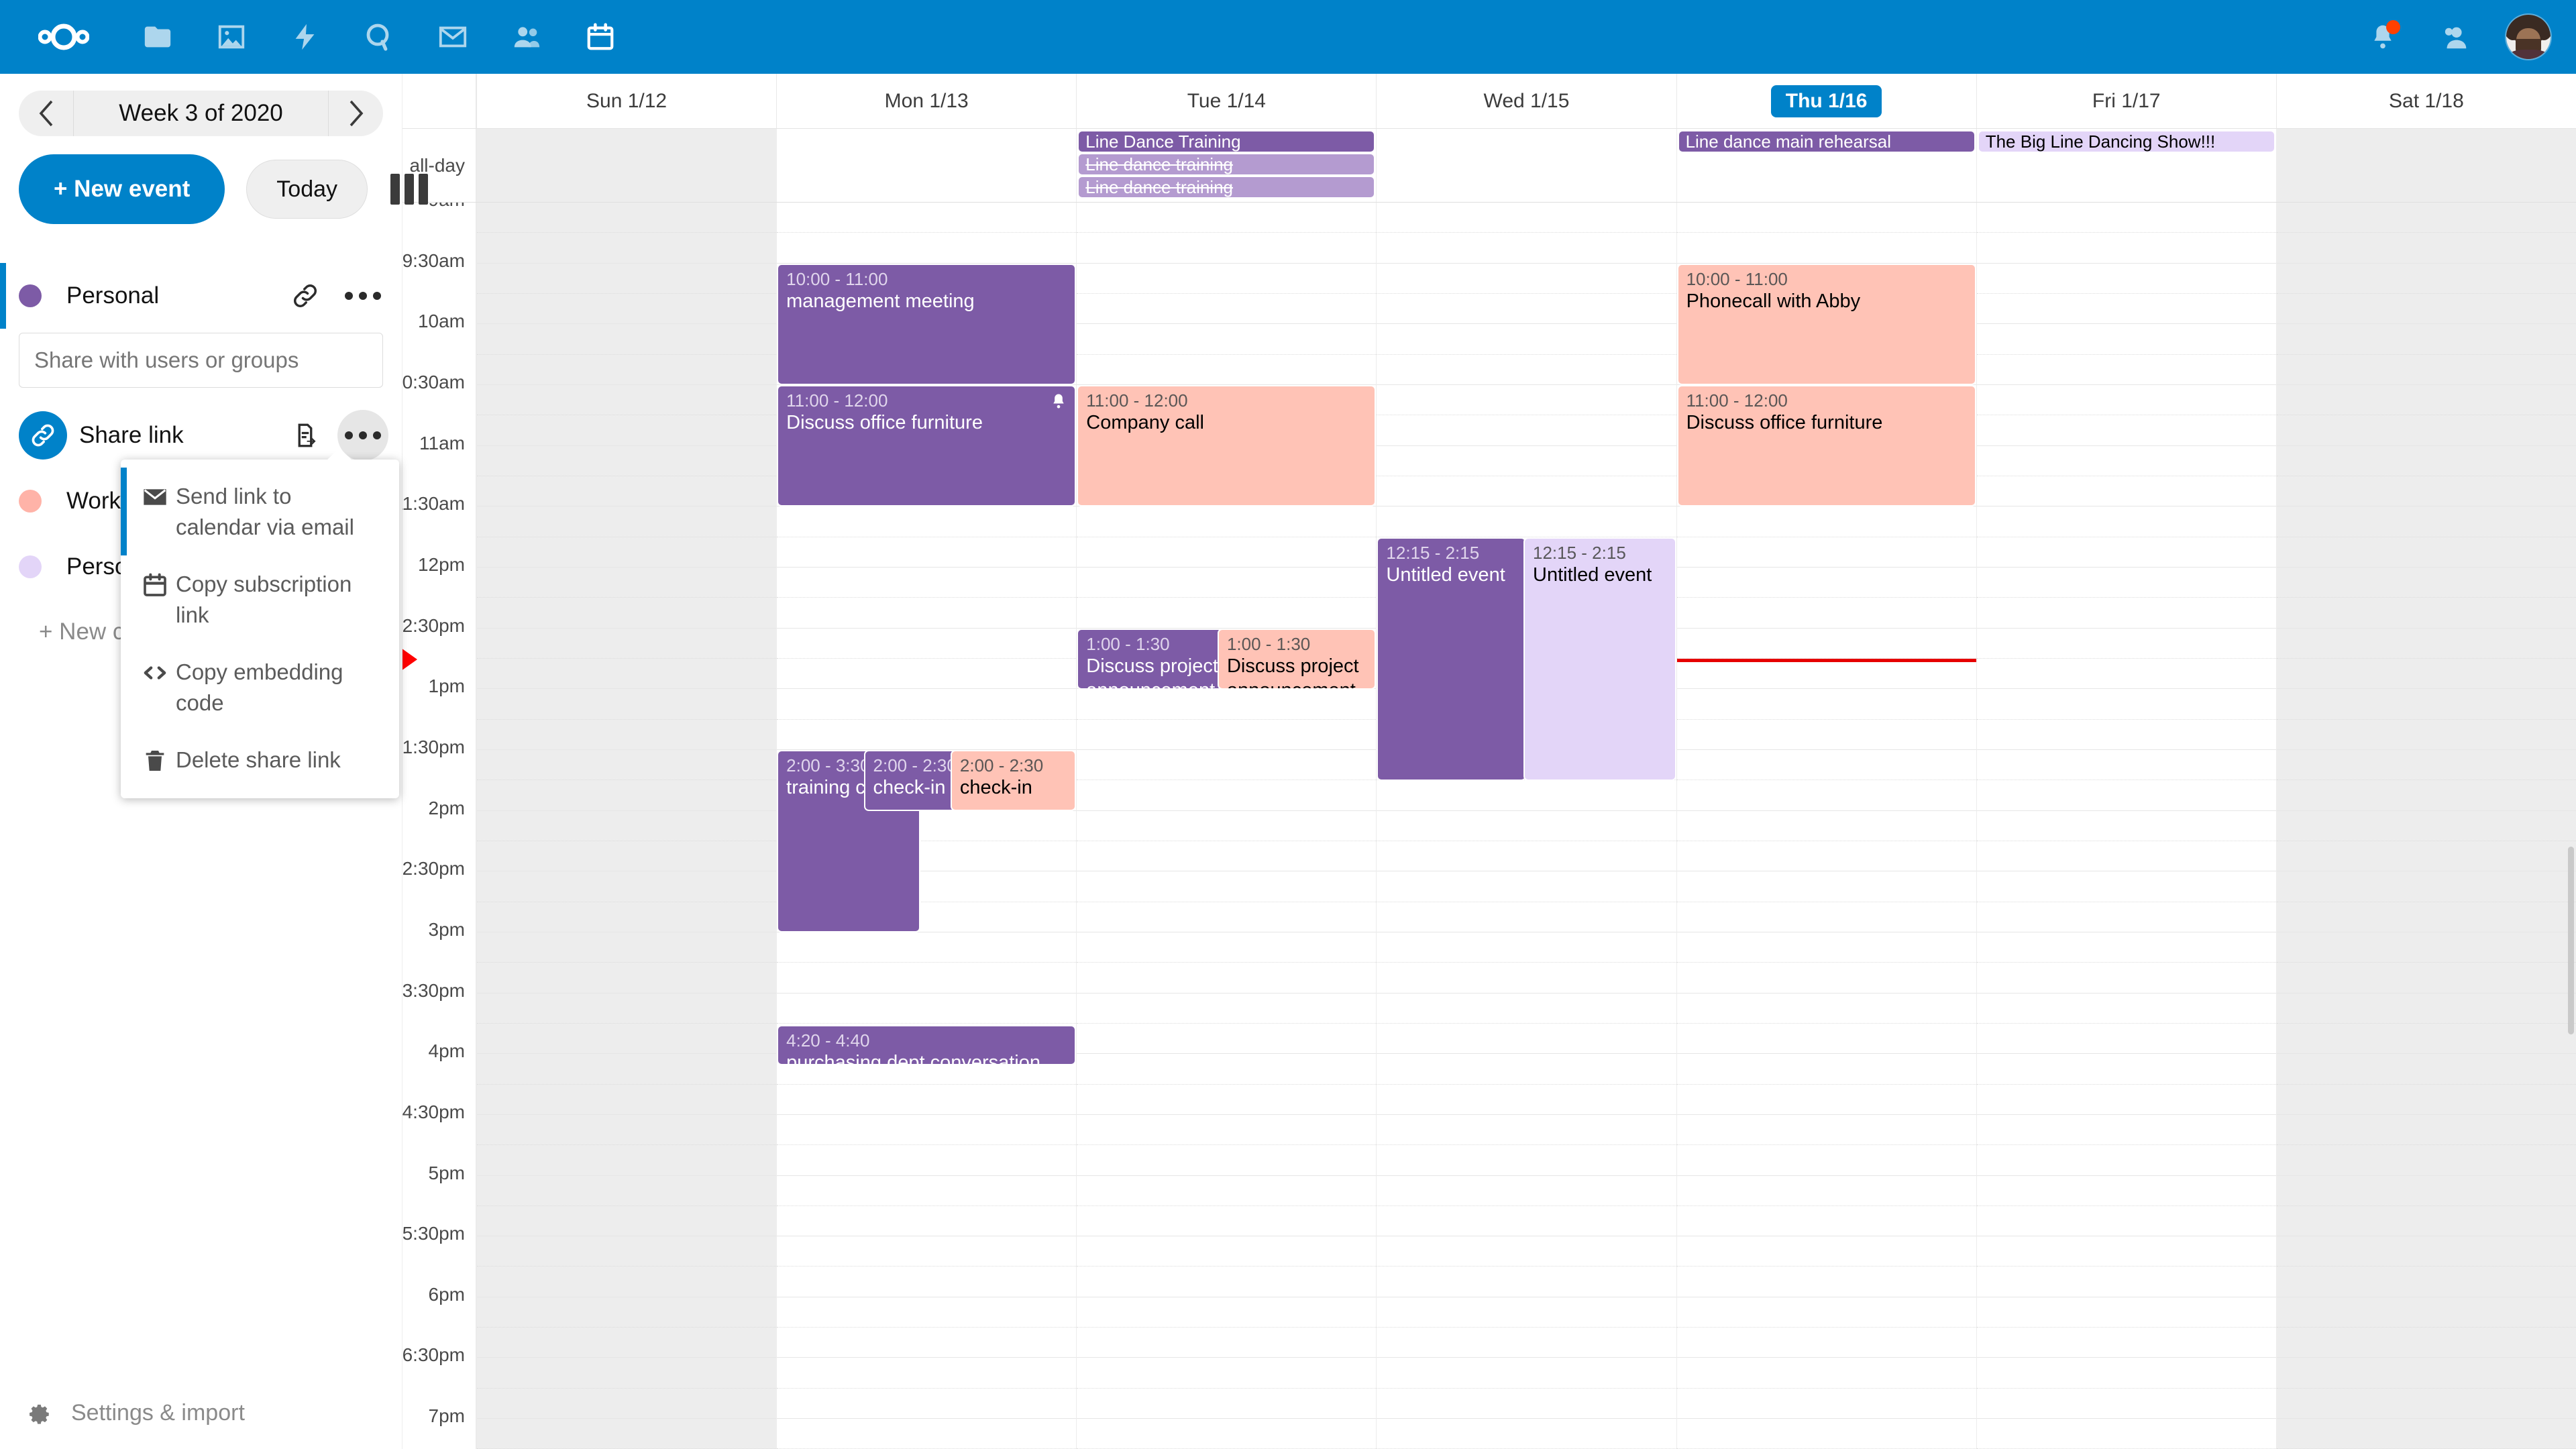  What do you see at coordinates (1826, 101) in the screenshot?
I see `day-header-thu: Thu 1/16` at bounding box center [1826, 101].